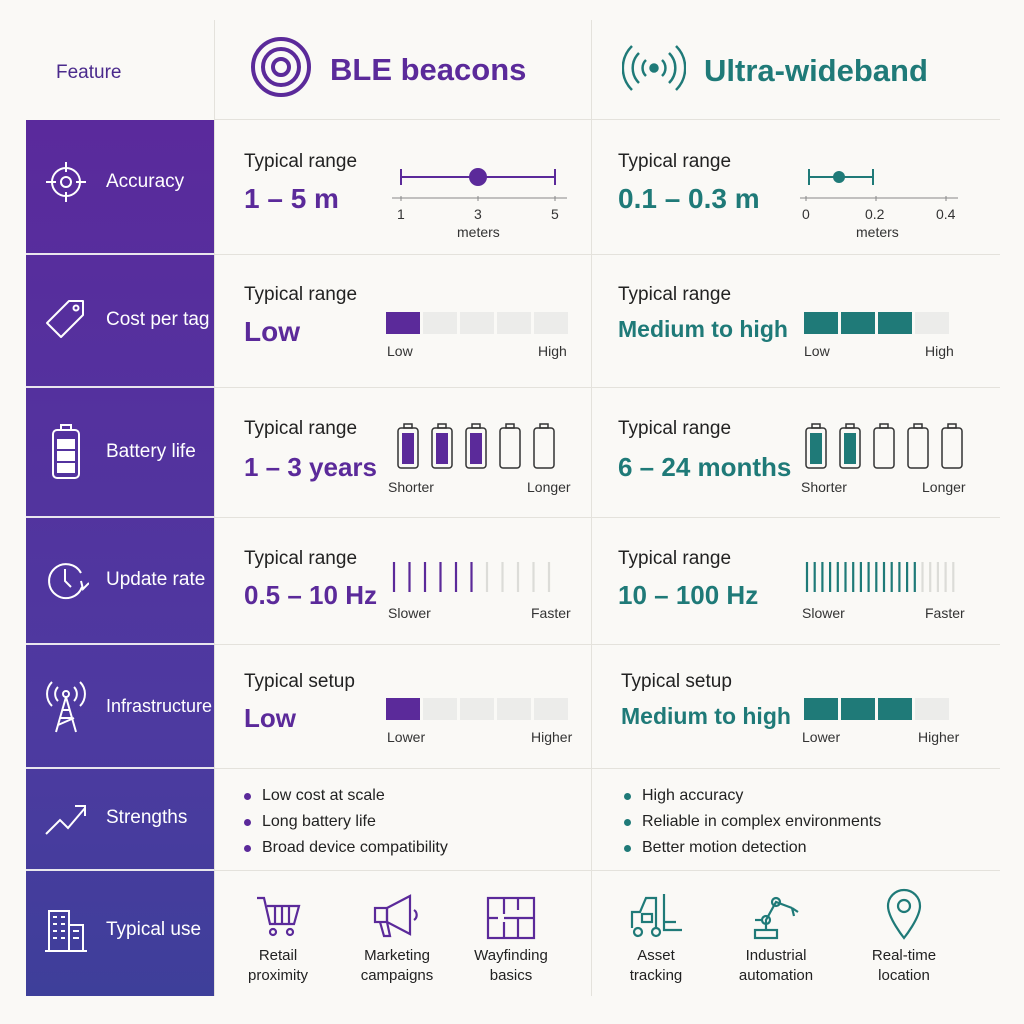  Describe the element at coordinates (147, 817) in the screenshot. I see `sidebar-label: Strengths` at that location.